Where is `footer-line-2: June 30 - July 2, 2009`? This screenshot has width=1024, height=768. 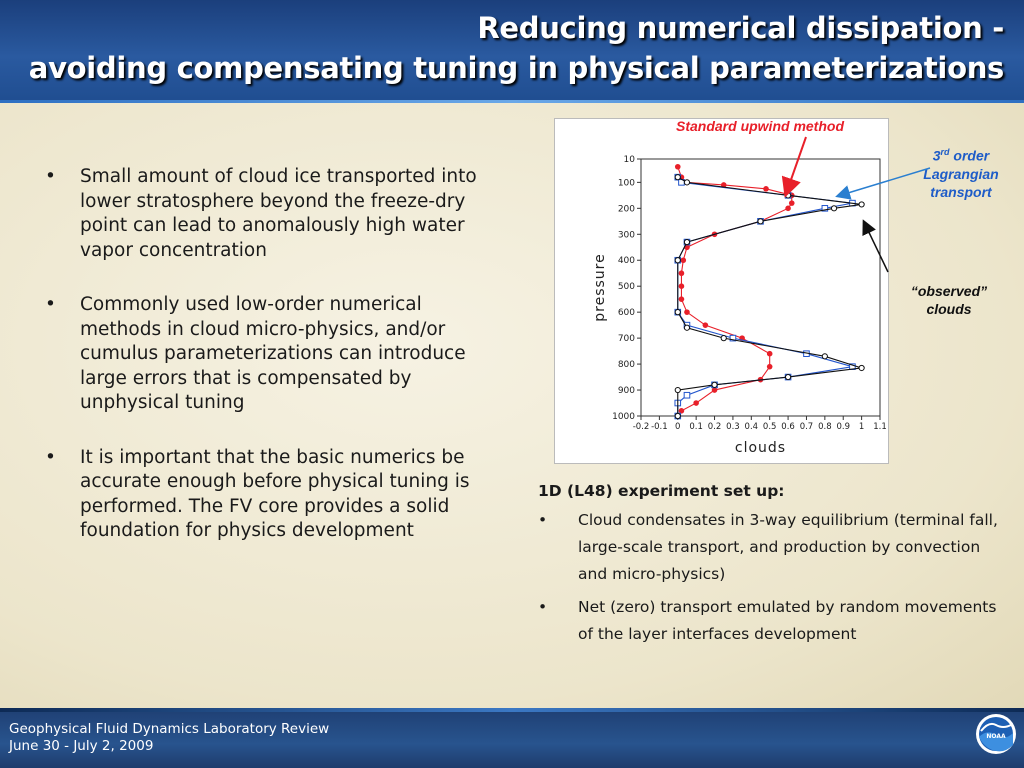
footer-line-2: June 30 - July 2, 2009 is located at coordinates (81, 746).